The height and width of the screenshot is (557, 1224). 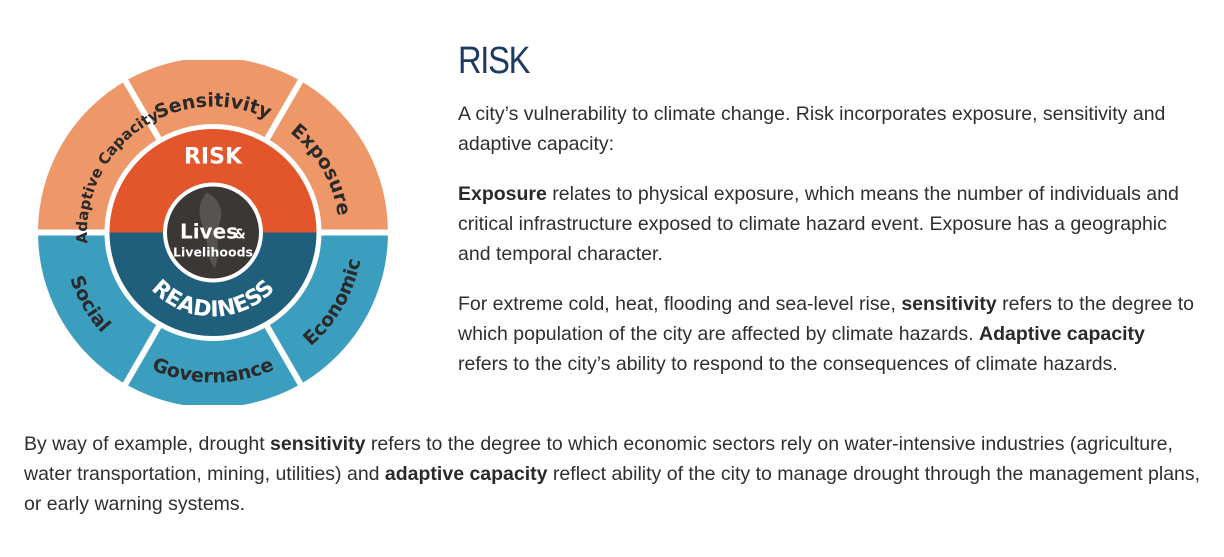 I want to click on figure-silhouette-icon, so click(x=210, y=230).